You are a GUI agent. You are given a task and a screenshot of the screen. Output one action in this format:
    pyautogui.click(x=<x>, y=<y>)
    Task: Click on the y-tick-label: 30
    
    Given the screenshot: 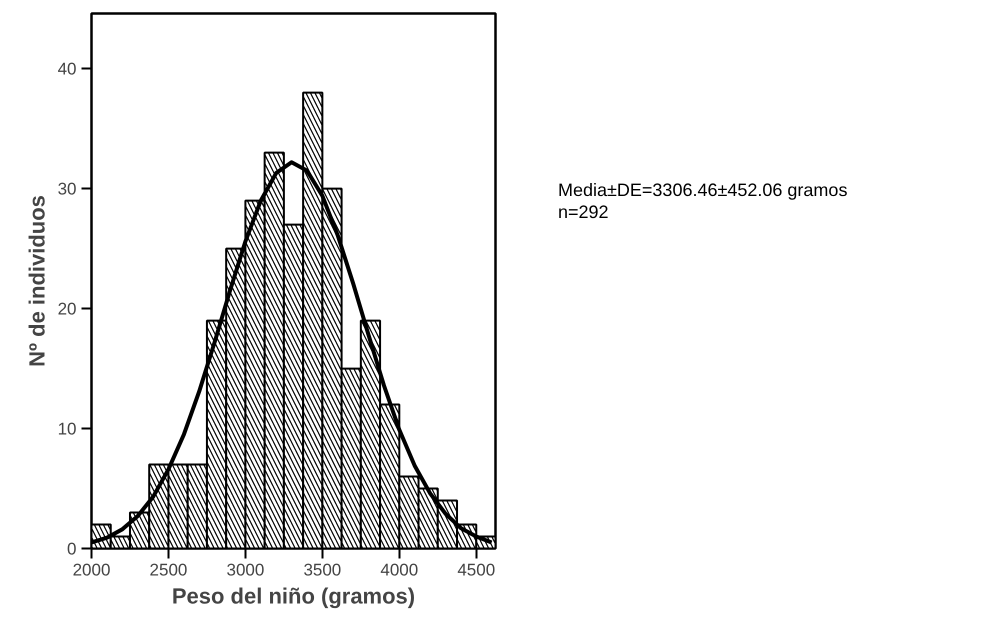 What is the action you would take?
    pyautogui.click(x=67, y=189)
    